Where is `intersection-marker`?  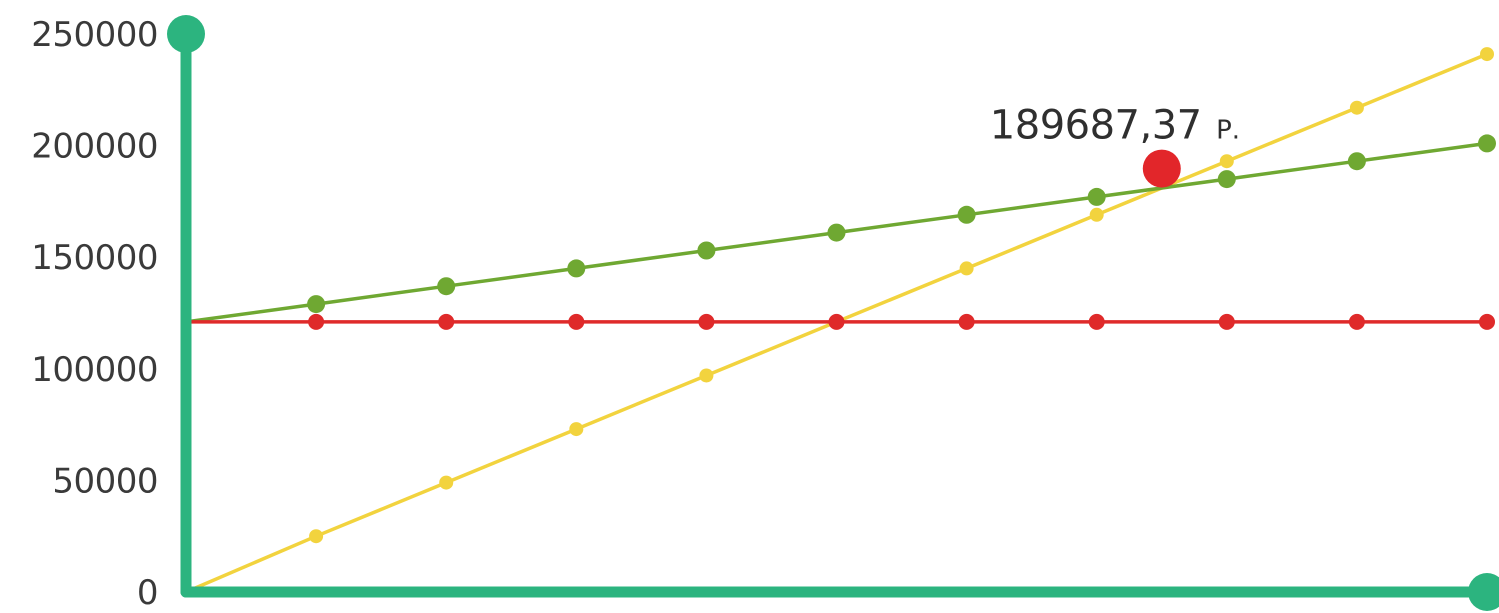 intersection-marker is located at coordinates (1161, 168).